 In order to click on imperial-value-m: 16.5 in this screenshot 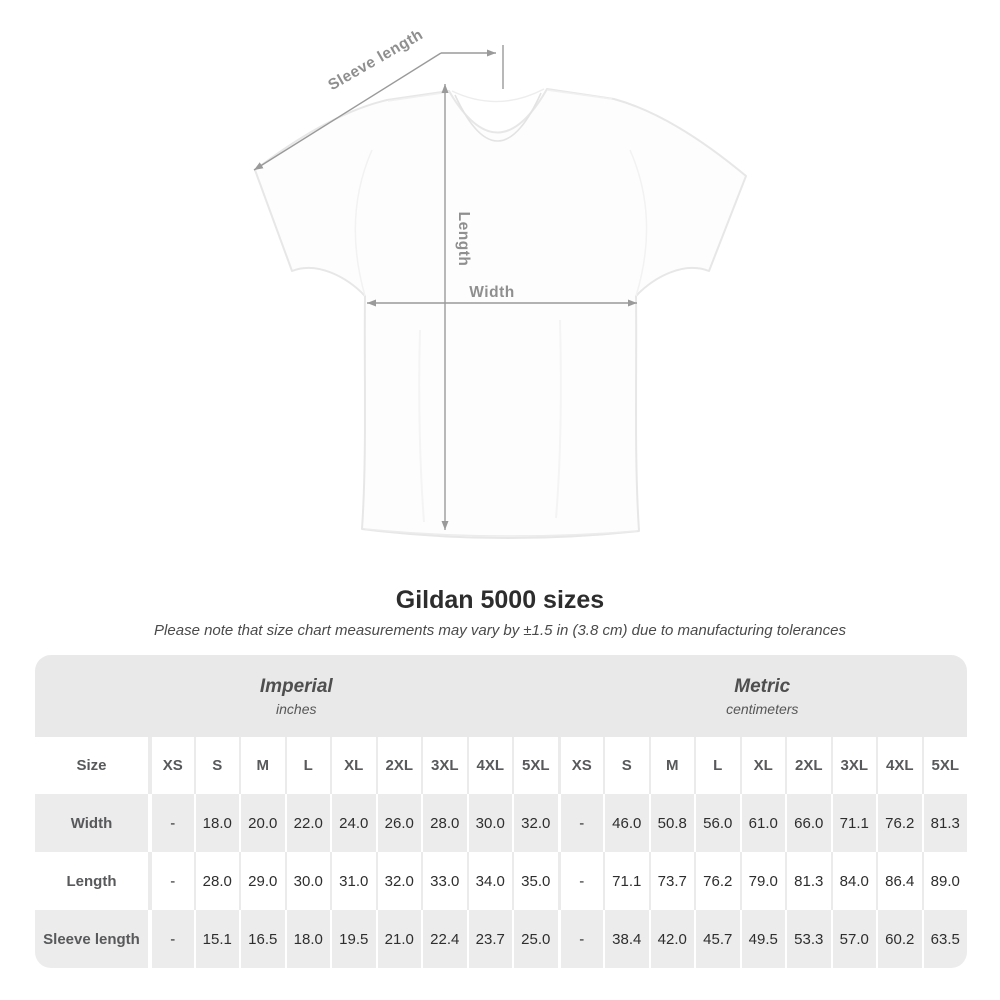, I will do `click(262, 939)`.